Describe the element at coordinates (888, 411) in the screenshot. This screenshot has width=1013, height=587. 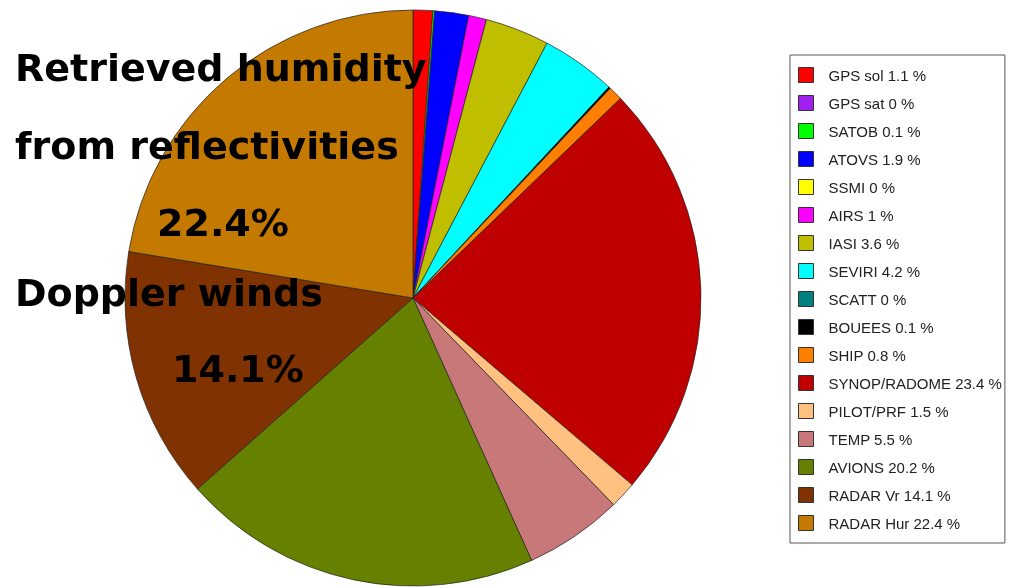
I see `legend-label: PILOT/PRF 1.5 %` at that location.